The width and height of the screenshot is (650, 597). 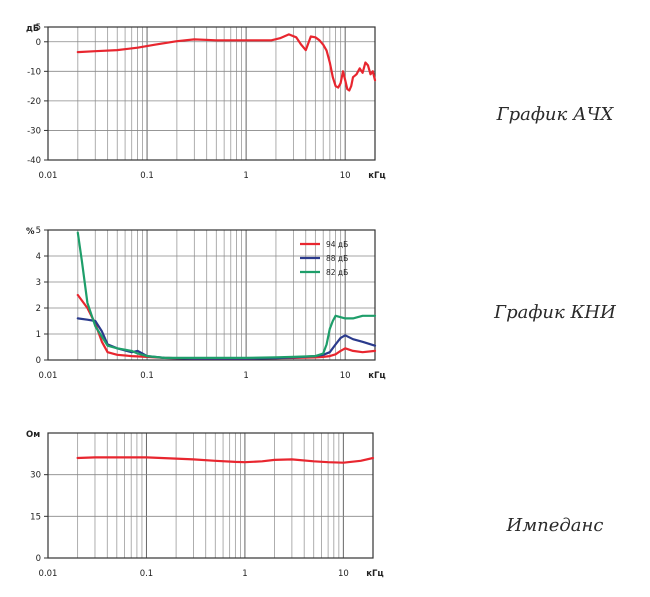 What do you see at coordinates (337, 272) in the screenshot?
I see `legend-label: 82 дБ` at bounding box center [337, 272].